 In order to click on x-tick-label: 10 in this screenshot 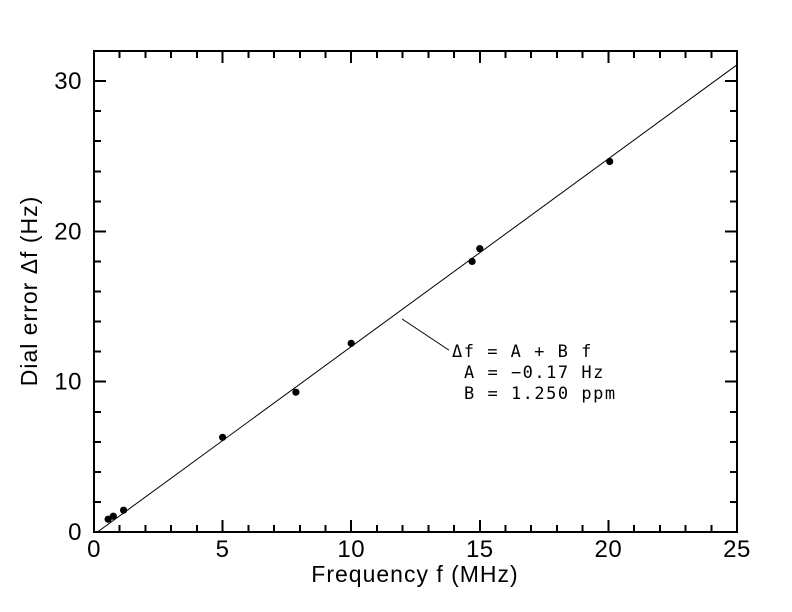, I will do `click(351, 549)`.